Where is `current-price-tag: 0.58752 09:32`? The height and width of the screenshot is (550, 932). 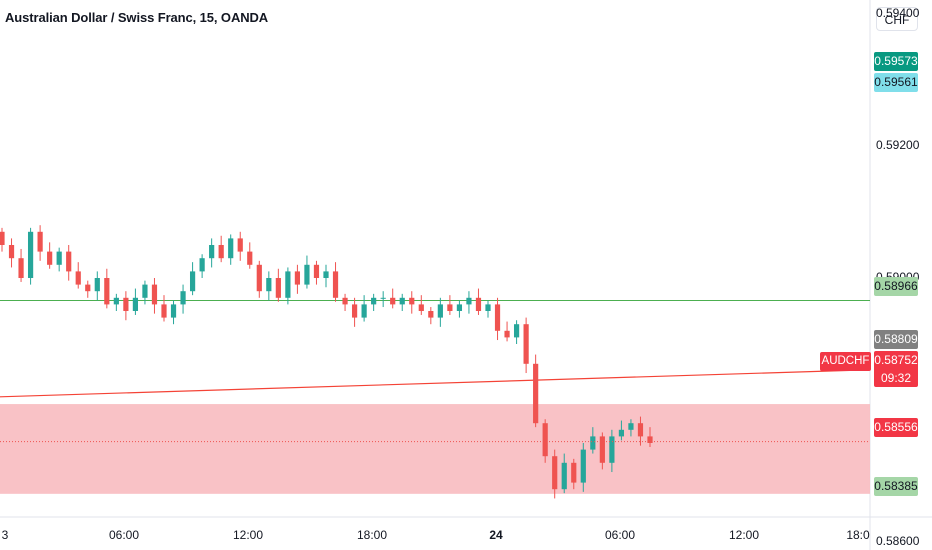 current-price-tag: 0.58752 09:32 is located at coordinates (896, 369).